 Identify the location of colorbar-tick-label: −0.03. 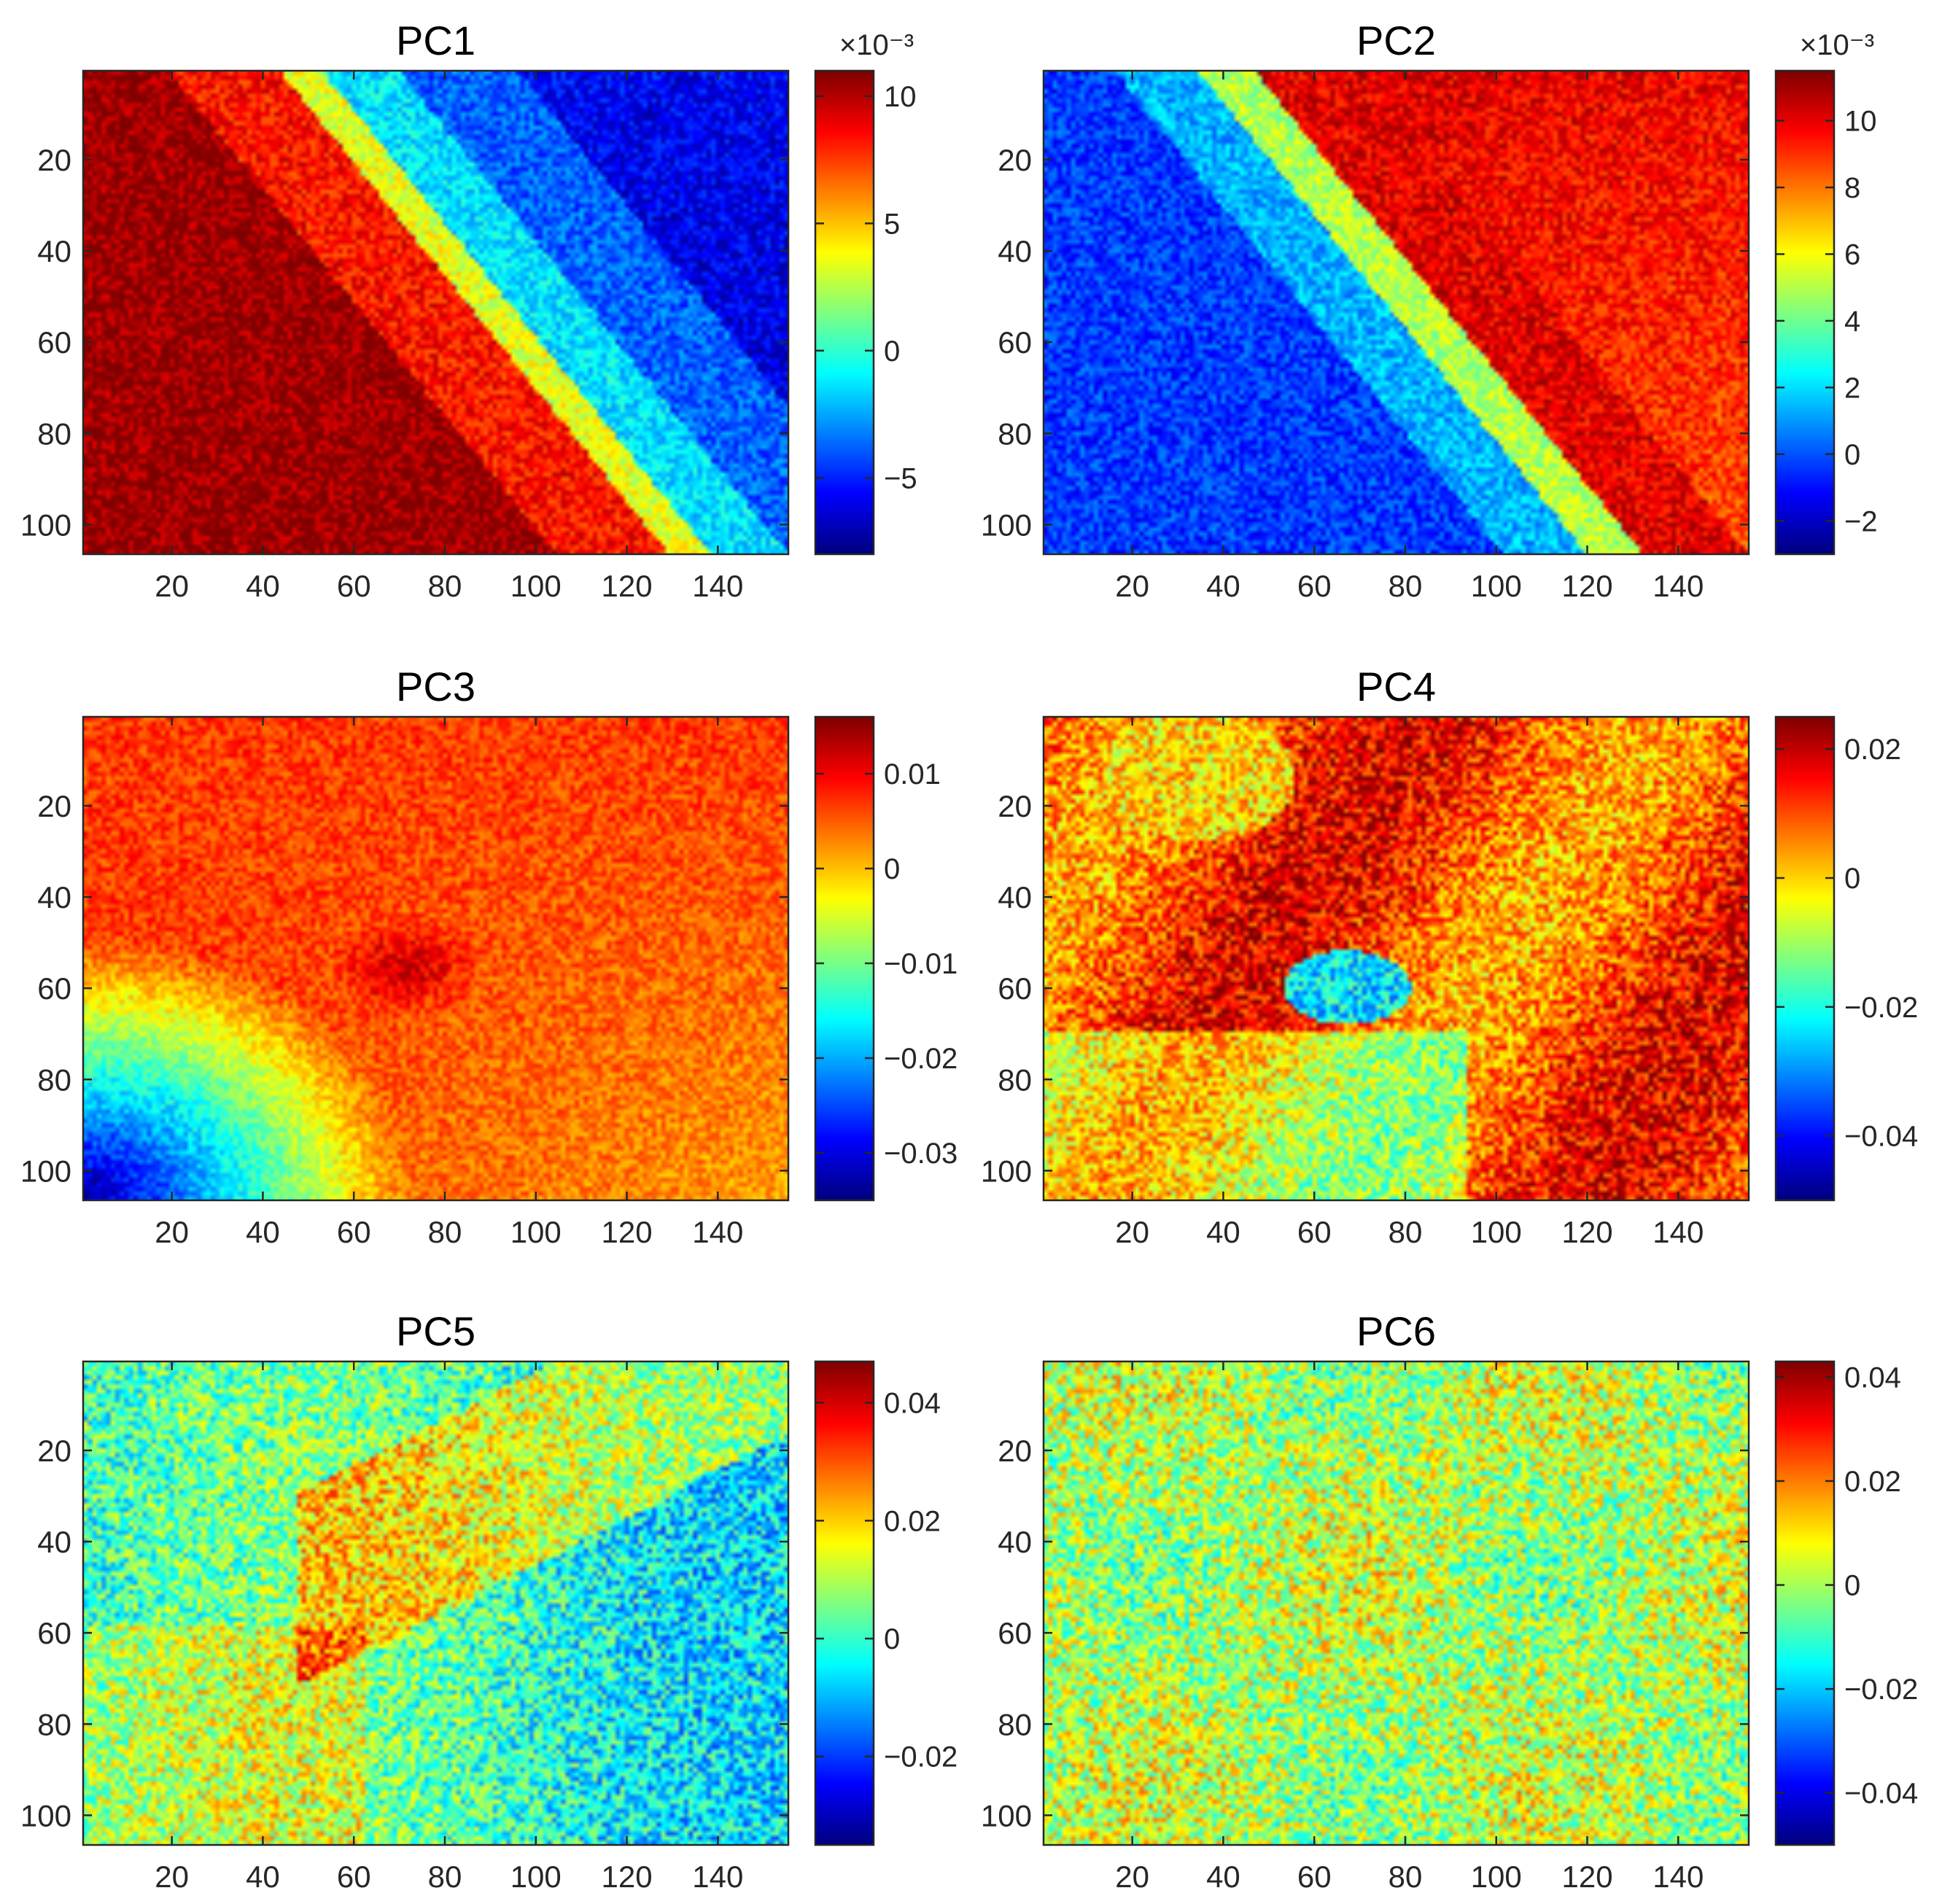
(921, 1154).